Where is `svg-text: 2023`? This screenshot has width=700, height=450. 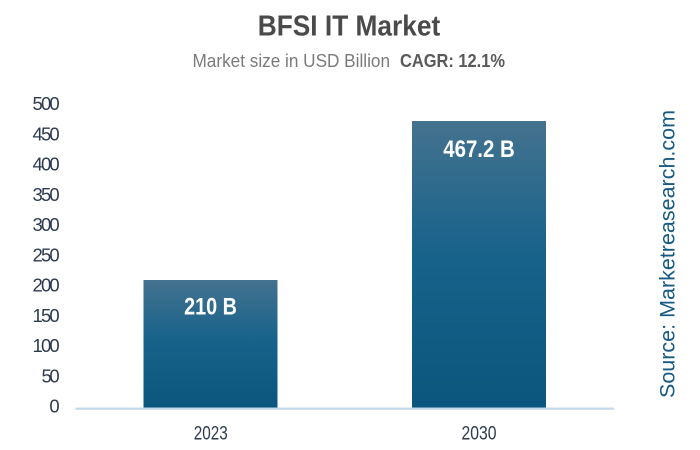
svg-text: 2023 is located at coordinates (211, 434).